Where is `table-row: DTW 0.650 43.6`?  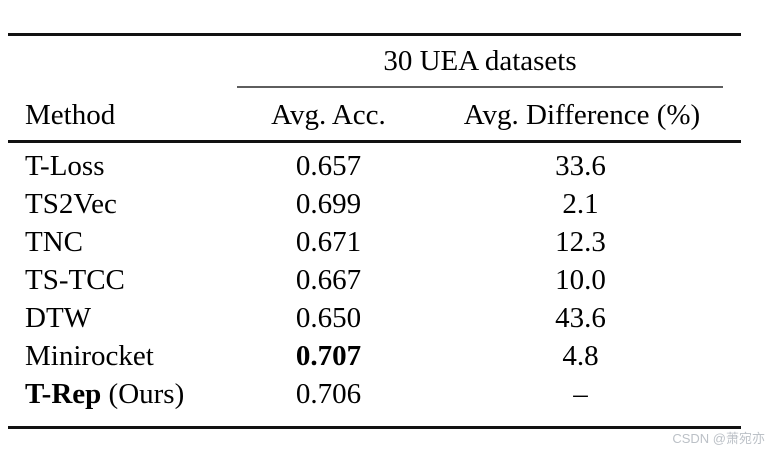 table-row: DTW 0.650 43.6 is located at coordinates (374, 318).